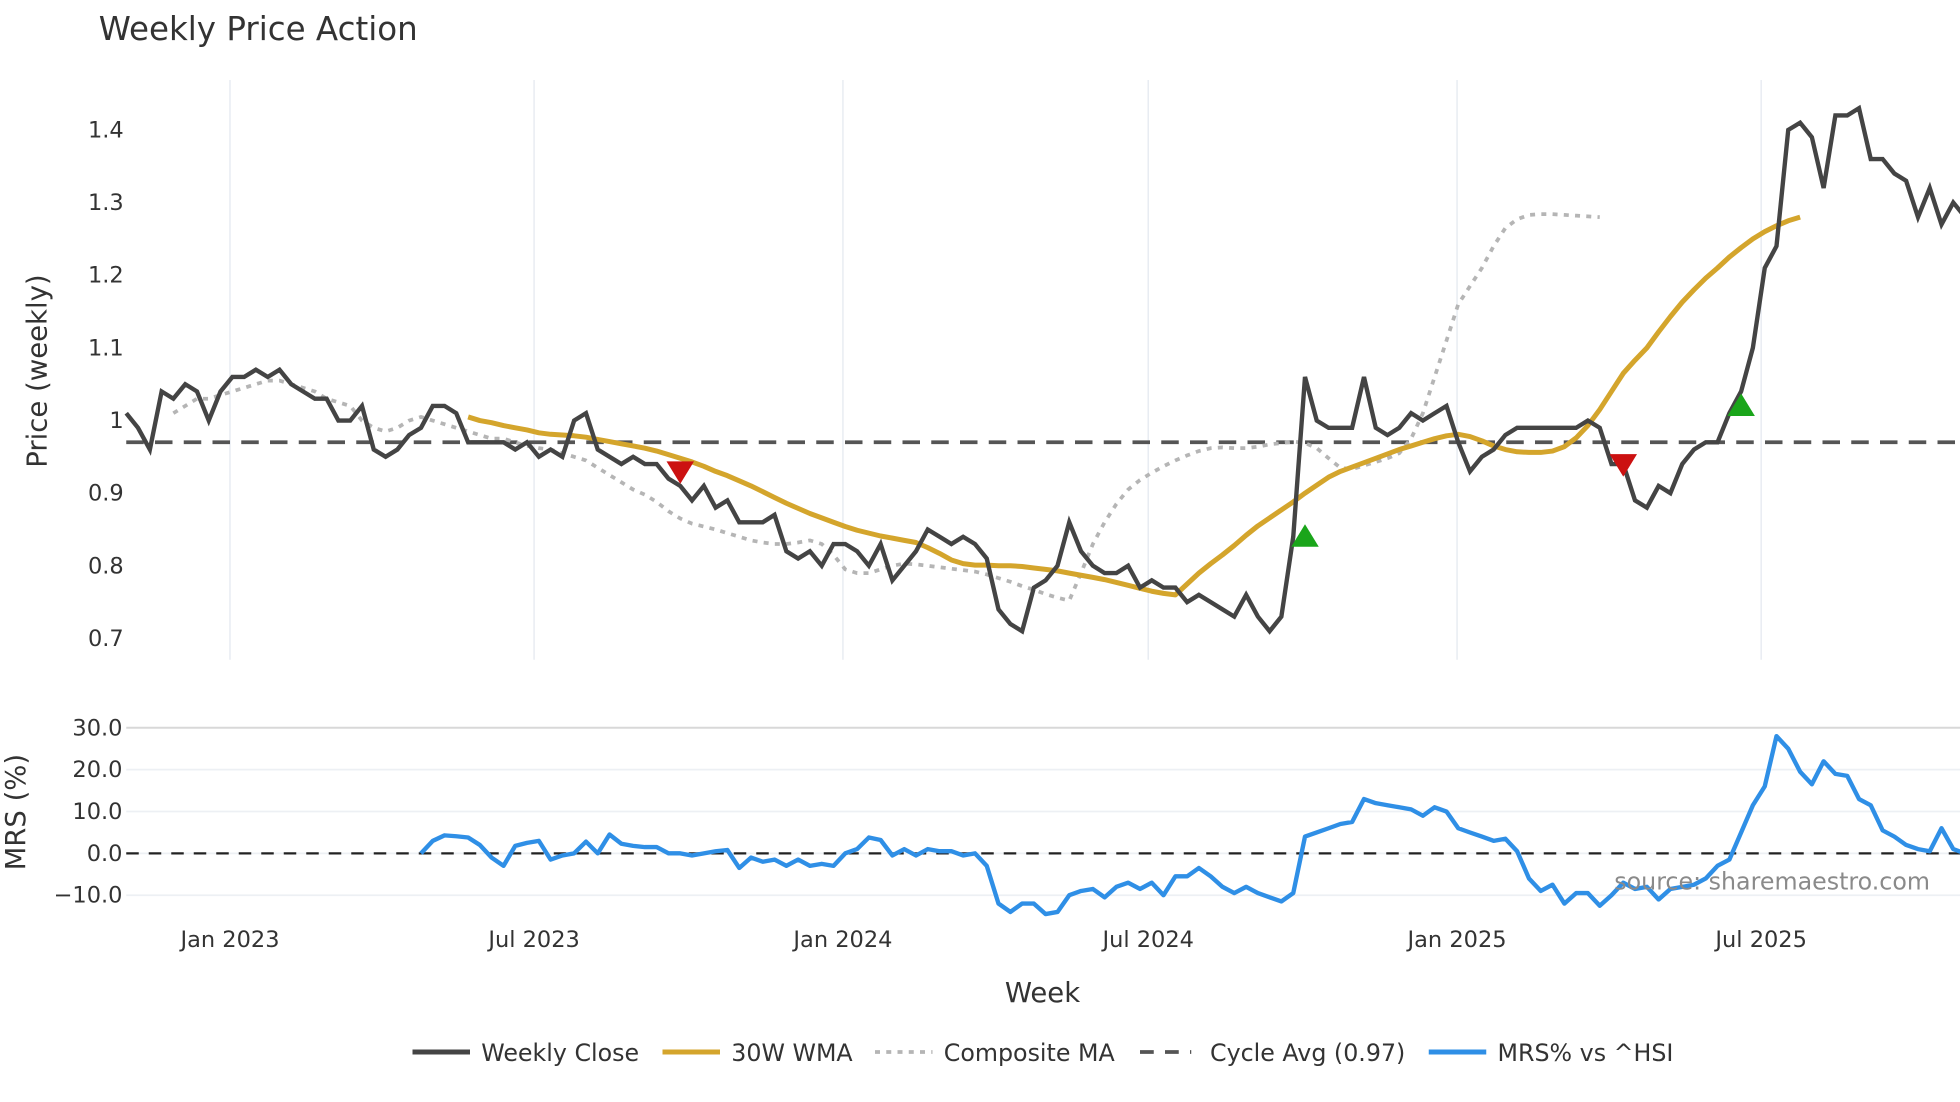 The height and width of the screenshot is (1102, 1960). What do you see at coordinates (37, 370) in the screenshot?
I see `price-y-axis-title: Price (weekly)` at bounding box center [37, 370].